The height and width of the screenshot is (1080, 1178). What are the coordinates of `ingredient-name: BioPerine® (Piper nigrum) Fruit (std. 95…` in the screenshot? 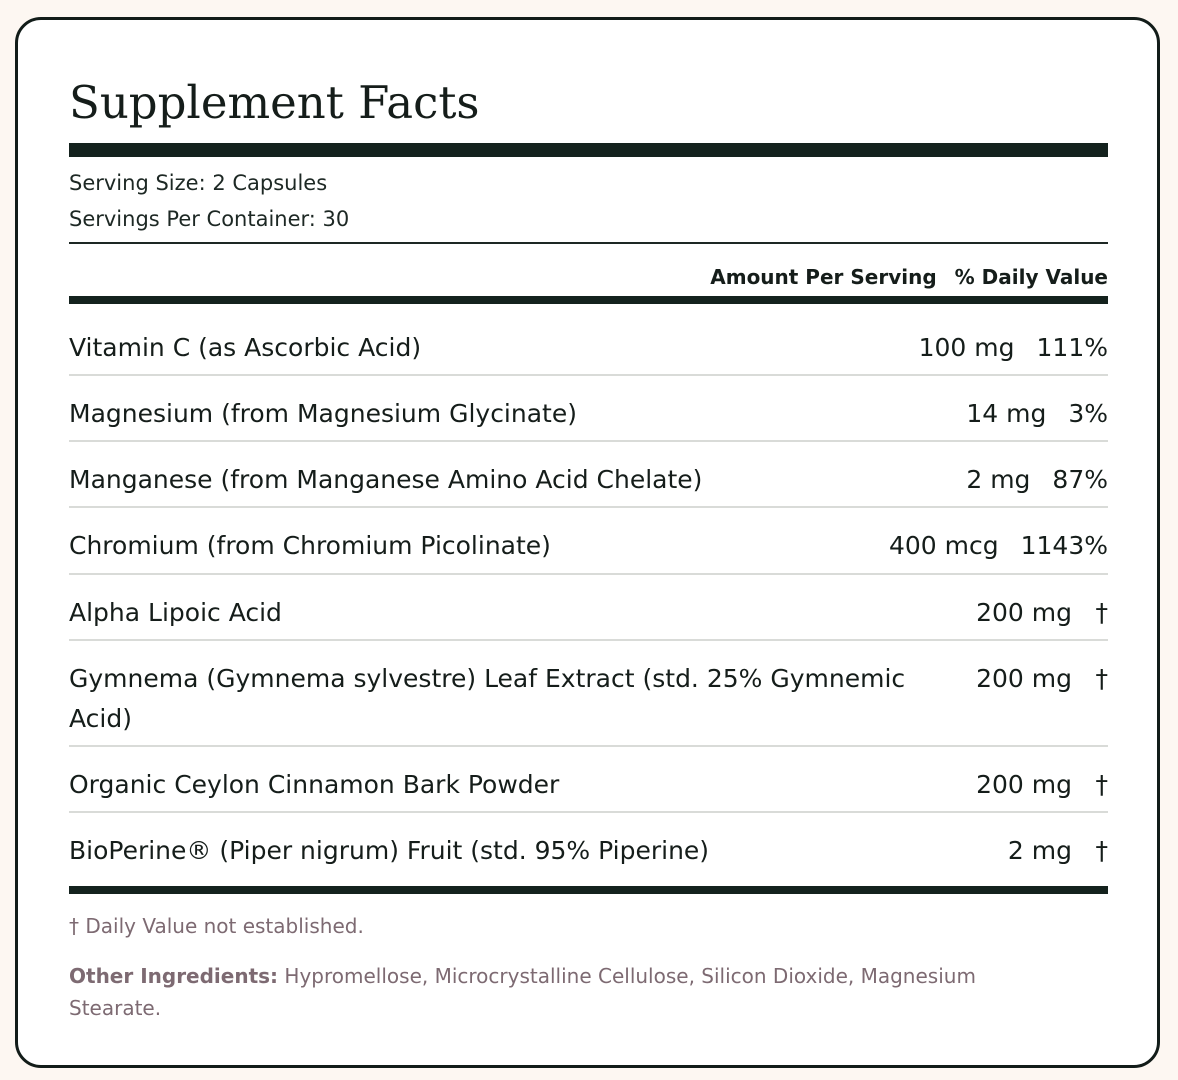 It's located at (389, 850).